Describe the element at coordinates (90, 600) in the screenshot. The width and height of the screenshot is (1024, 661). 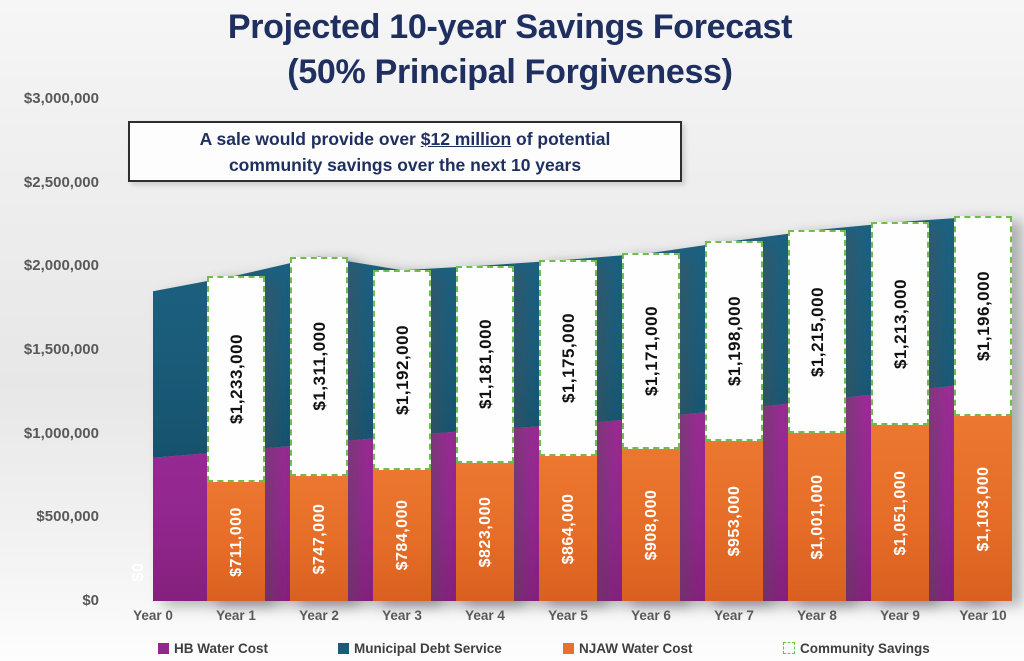
I see `y-tick-label: $0` at that location.